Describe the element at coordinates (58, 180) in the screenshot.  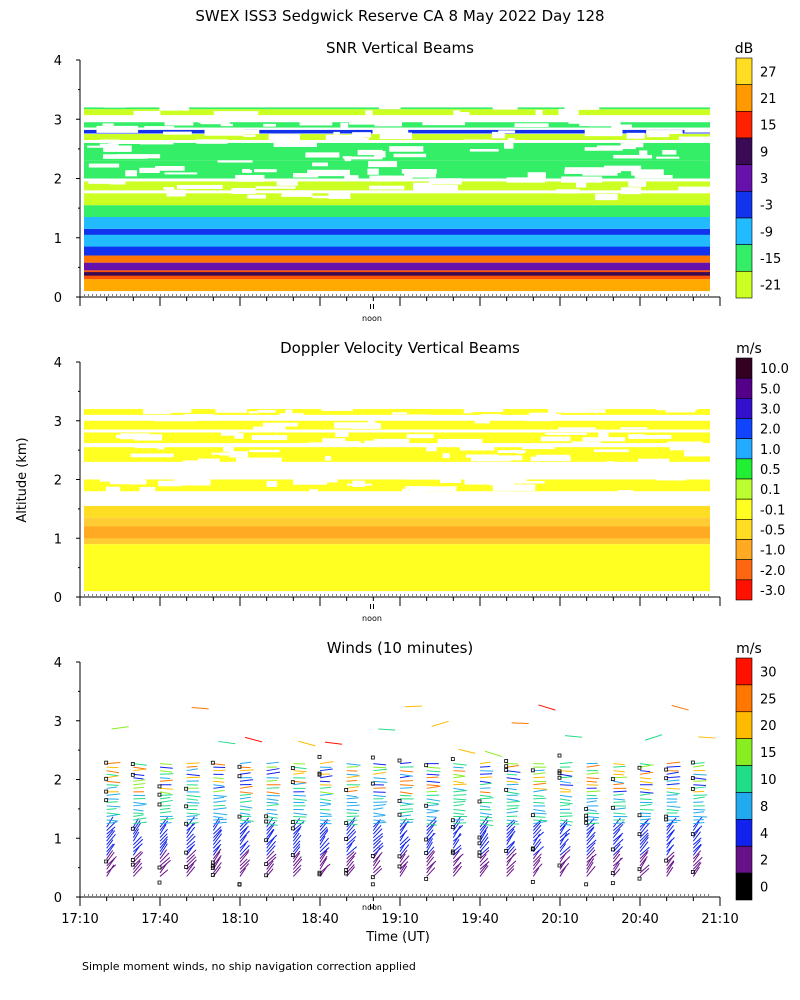
I see `y-tick-label: 2` at that location.